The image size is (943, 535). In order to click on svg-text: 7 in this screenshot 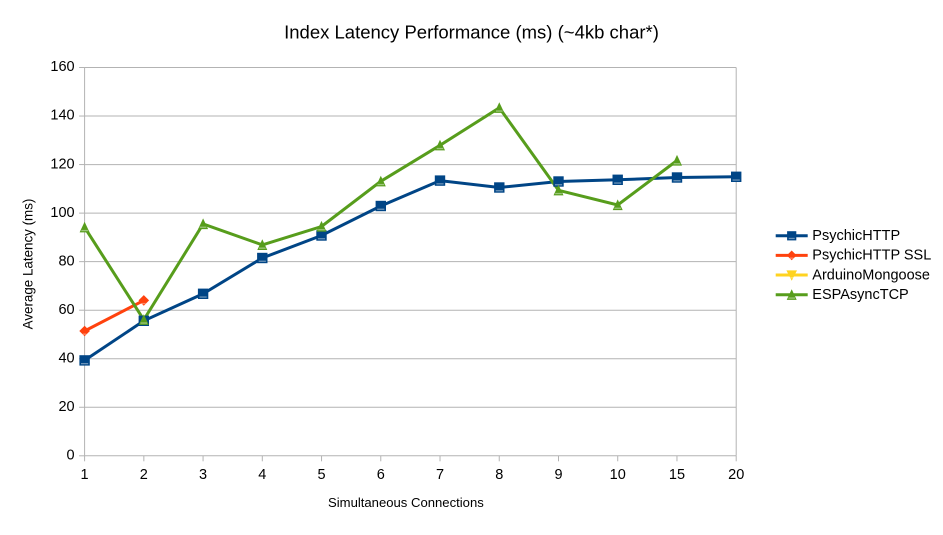, I will do `click(440, 475)`.